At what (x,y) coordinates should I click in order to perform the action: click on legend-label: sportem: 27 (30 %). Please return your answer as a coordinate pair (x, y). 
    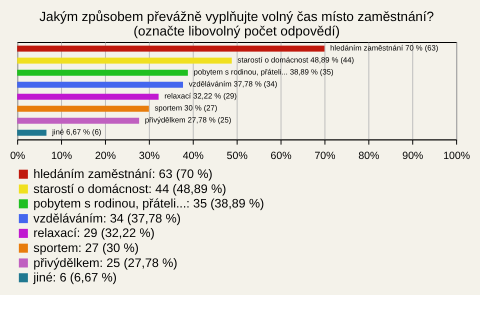
    Looking at the image, I should click on (86, 247).